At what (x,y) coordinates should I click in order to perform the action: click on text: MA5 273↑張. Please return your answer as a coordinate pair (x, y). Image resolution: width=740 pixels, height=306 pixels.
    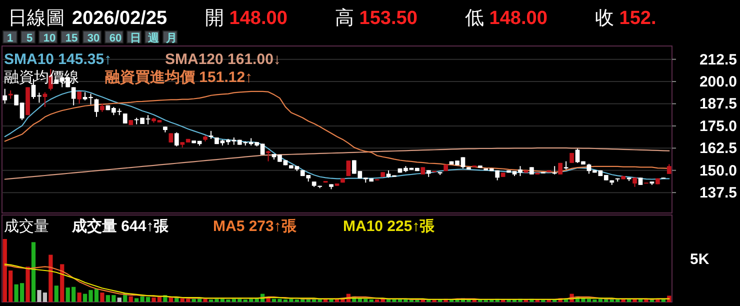
    Looking at the image, I should click on (255, 226).